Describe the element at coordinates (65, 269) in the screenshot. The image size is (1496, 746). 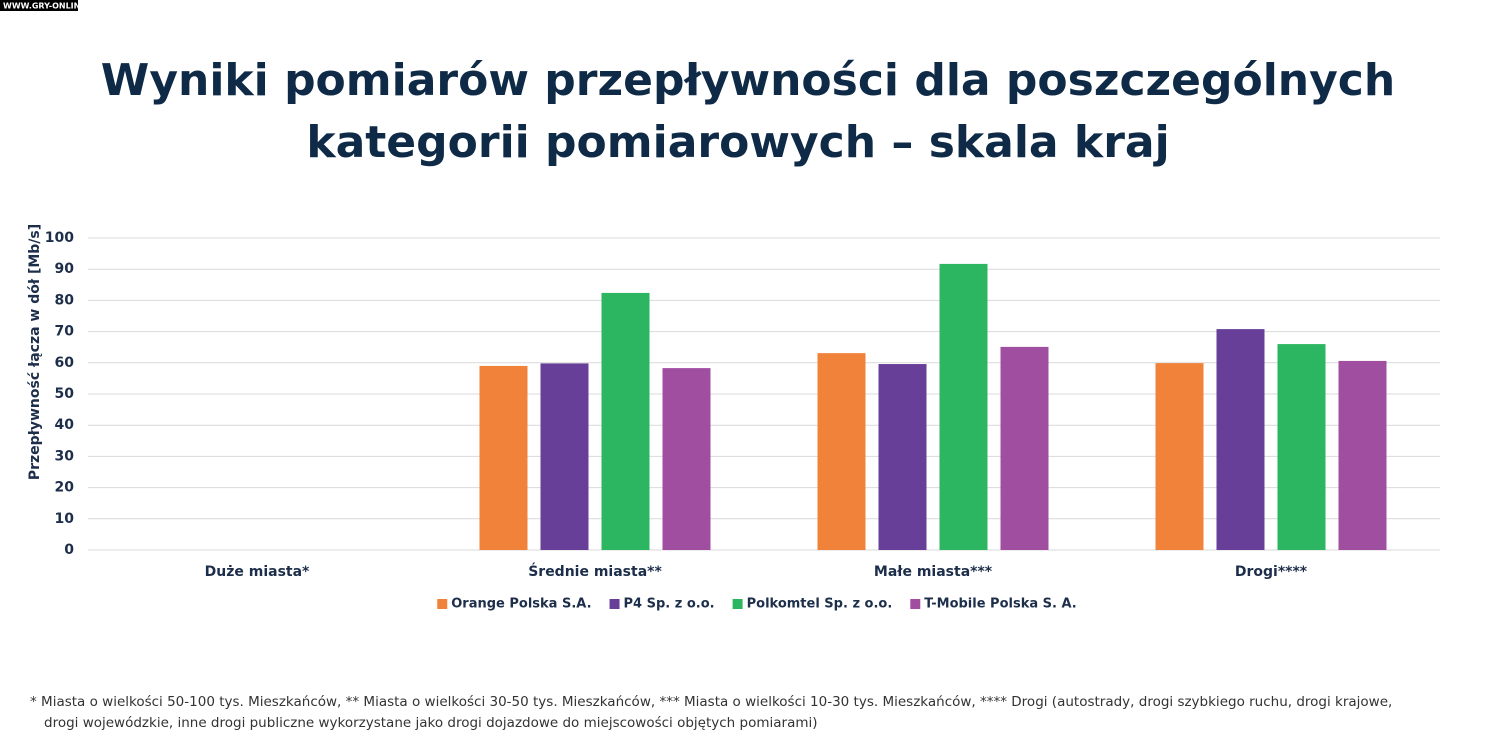
I see `y-tick-label: 90` at that location.